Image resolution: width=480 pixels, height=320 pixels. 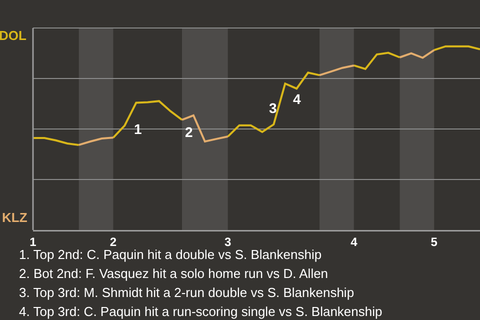 What do you see at coordinates (138, 129) in the screenshot?
I see `annotation: 1` at bounding box center [138, 129].